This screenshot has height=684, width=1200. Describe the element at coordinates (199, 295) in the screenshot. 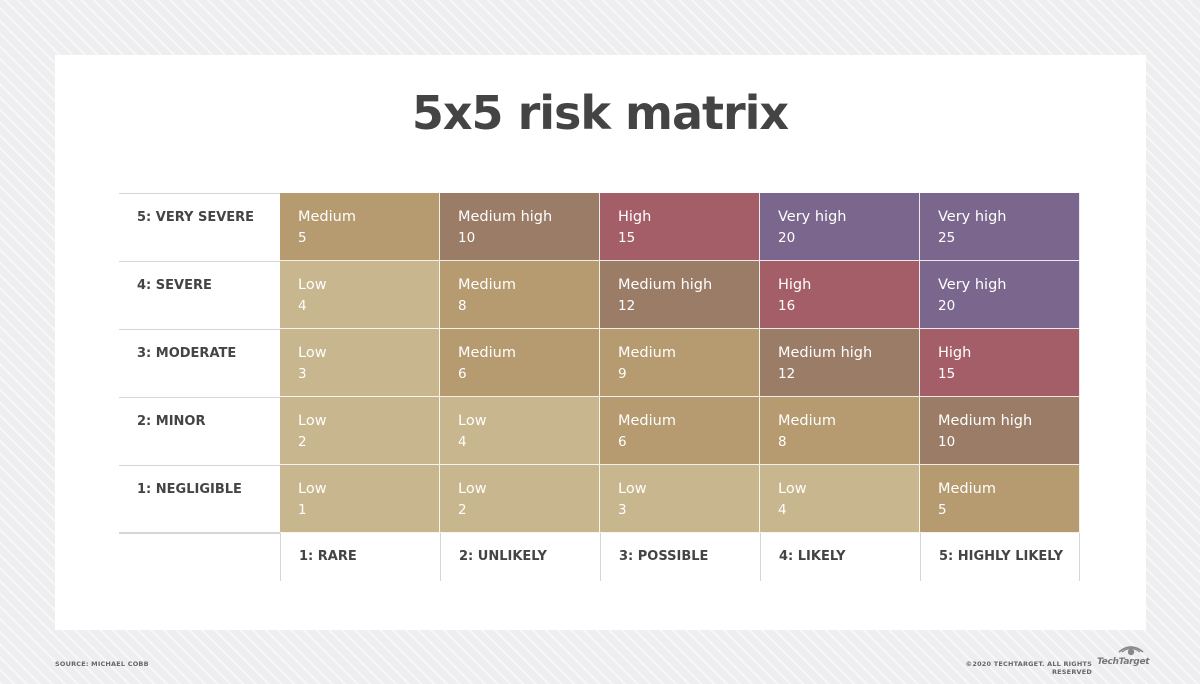

I see `row-label: 4: SEVERE` at that location.